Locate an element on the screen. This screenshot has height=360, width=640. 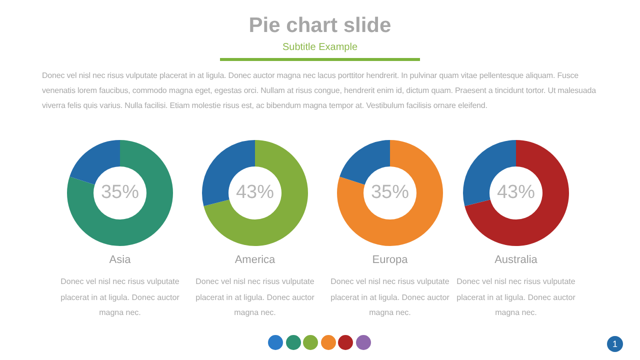
text: 1 is located at coordinates (615, 344).